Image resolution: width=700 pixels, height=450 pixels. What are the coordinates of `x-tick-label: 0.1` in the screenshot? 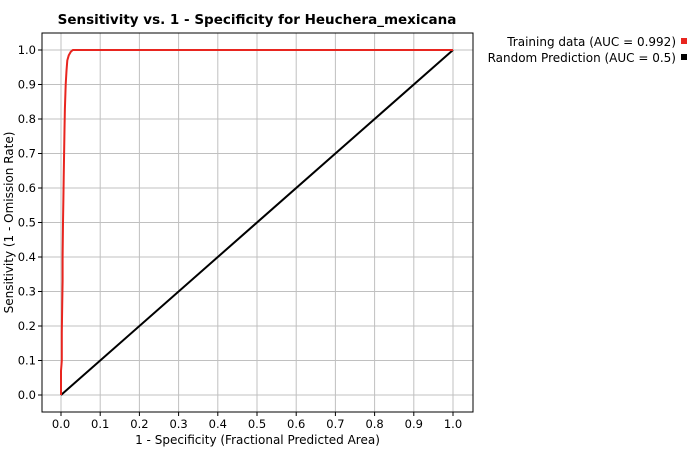 It's located at (100, 424).